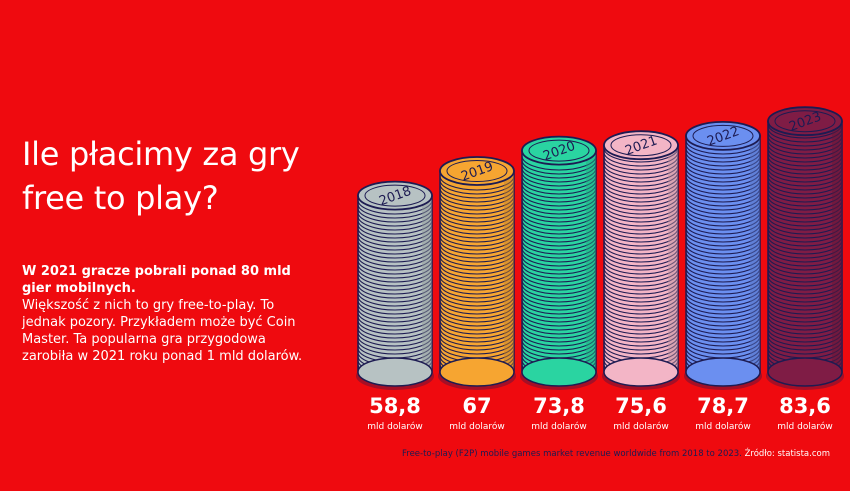  What do you see at coordinates (476, 406) in the screenshot?
I see `value-label: 67` at bounding box center [476, 406].